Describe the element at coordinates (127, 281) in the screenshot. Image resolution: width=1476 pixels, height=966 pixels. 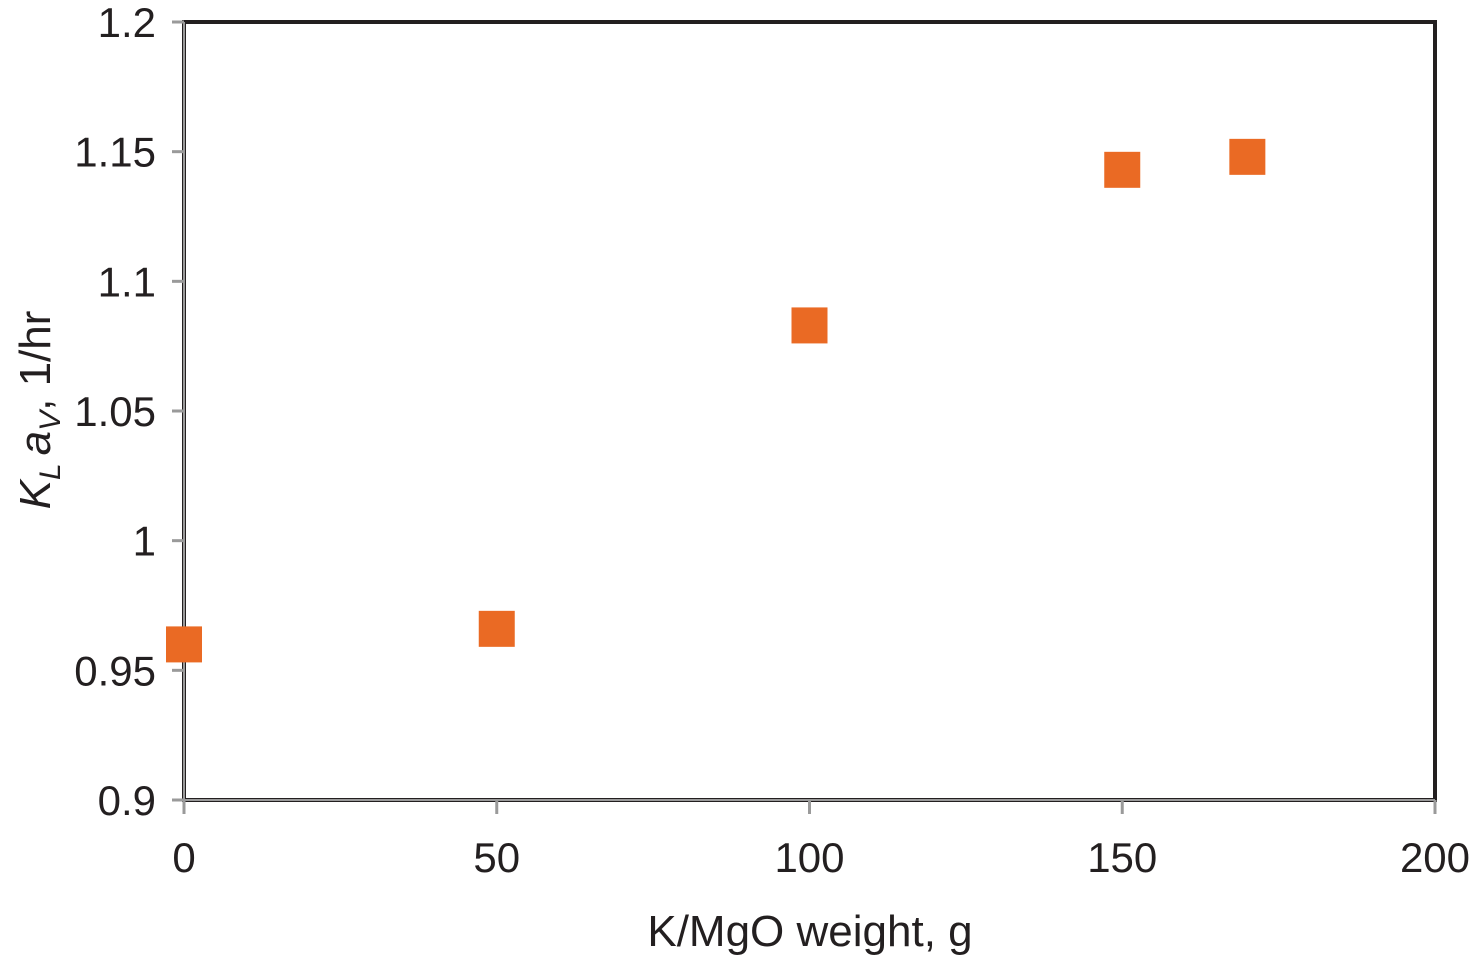
I see `y-tick-label: 1.1` at that location.